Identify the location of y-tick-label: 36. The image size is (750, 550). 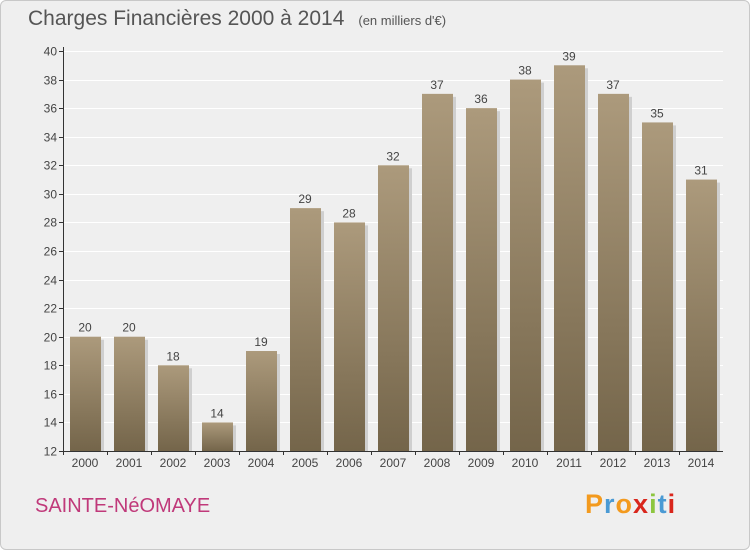
(51, 109).